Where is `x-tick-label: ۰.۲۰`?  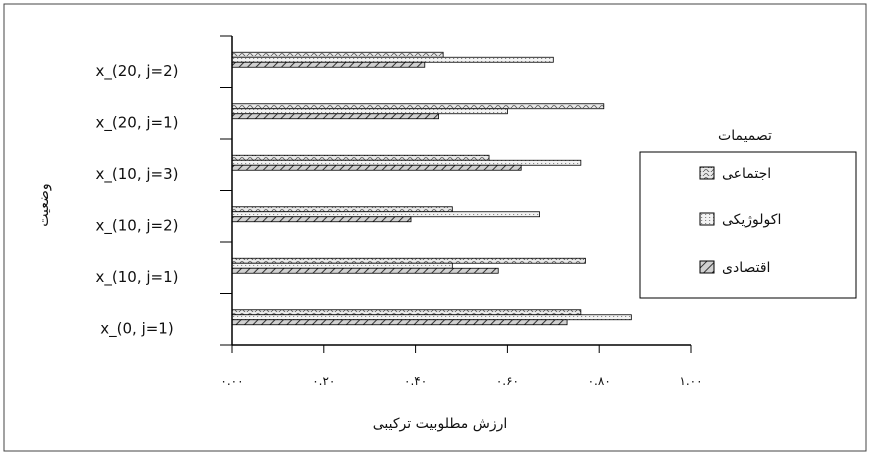 x-tick-label: ۰.۲۰ is located at coordinates (323, 381).